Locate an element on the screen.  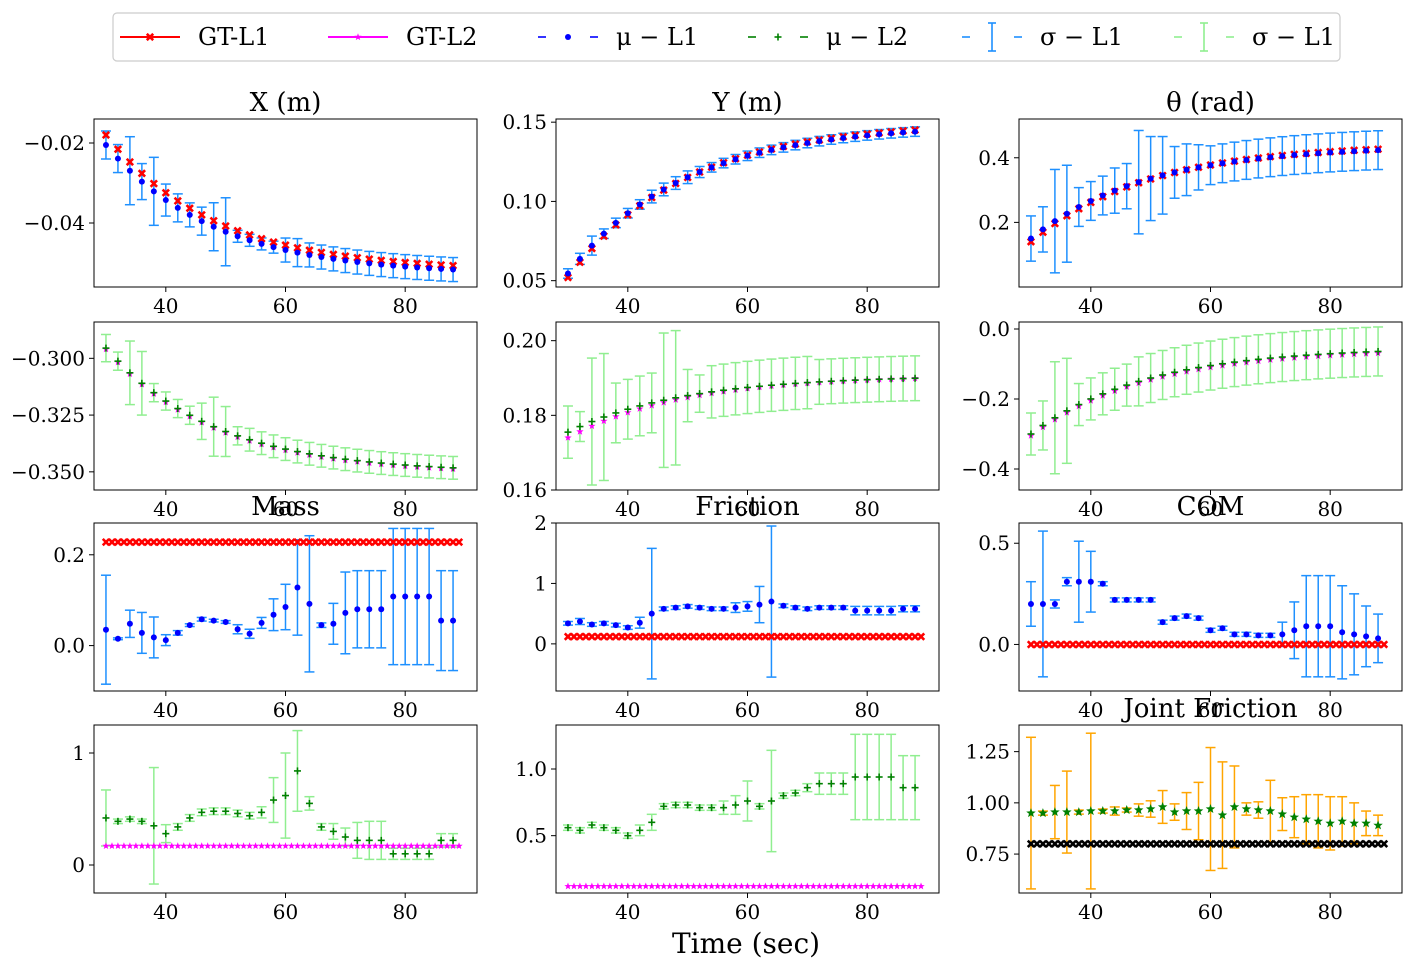
x-tick-label: 80 is located at coordinates (866, 306).